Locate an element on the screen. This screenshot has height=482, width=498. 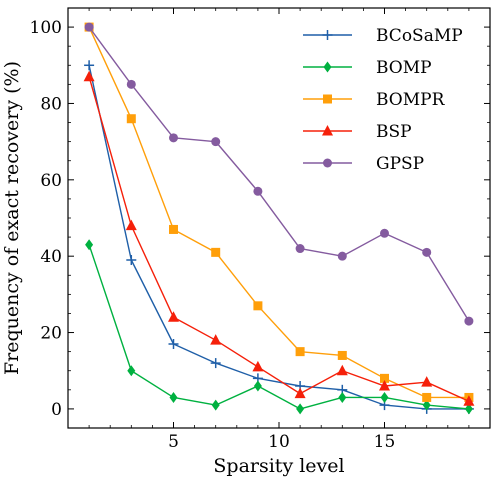
legend-label-bompr: BOMPR is located at coordinates (411, 100).